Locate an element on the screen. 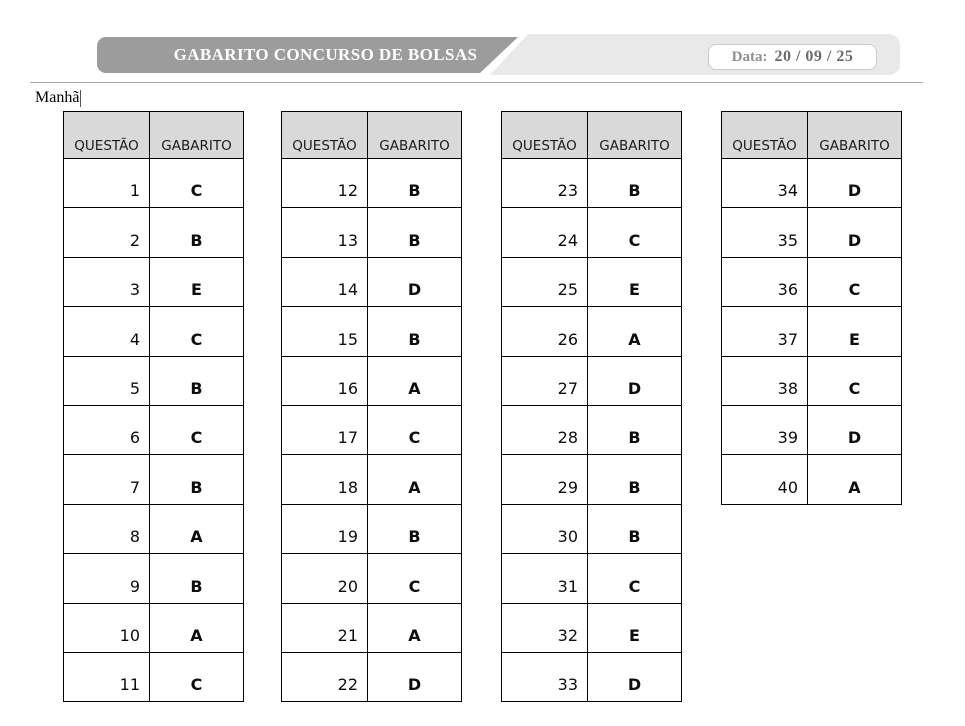 The image size is (965, 726). question-number-cell: 26 is located at coordinates (544, 331).